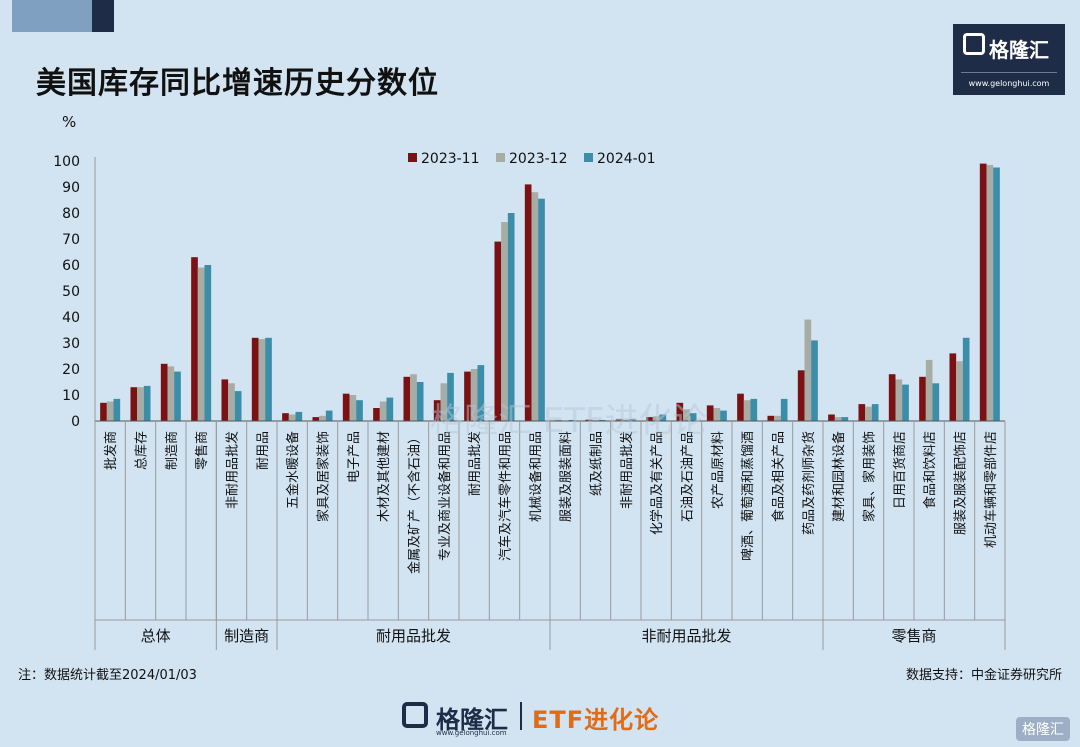  Describe the element at coordinates (172, 450) in the screenshot. I see `x-tick-label: 制造商` at that location.